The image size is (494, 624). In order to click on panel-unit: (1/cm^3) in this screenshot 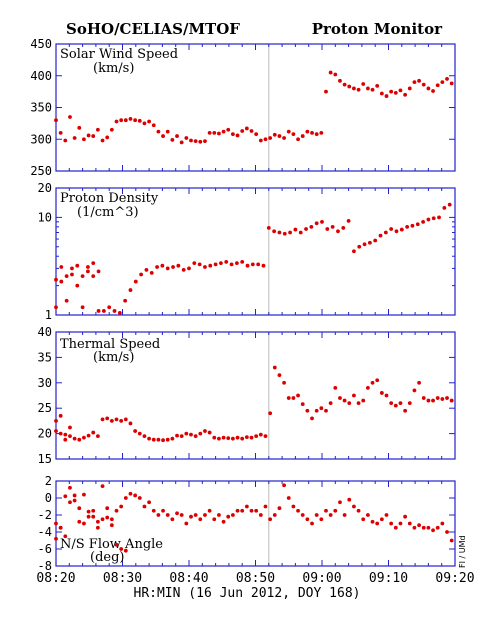, I will do `click(108, 212)`.